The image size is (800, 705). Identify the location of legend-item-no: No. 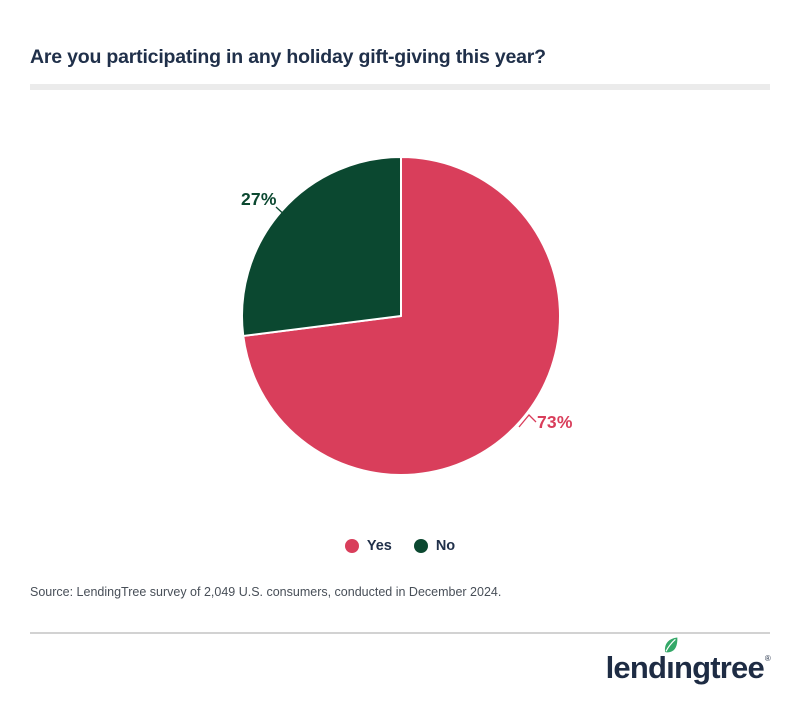
(434, 546).